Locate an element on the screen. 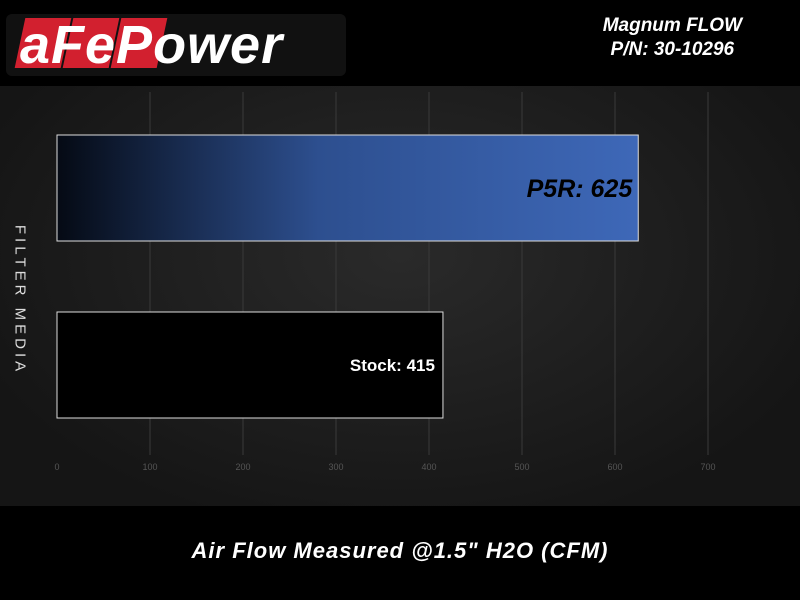 The image size is (800, 600). x-tick-label: 0 is located at coordinates (56, 467).